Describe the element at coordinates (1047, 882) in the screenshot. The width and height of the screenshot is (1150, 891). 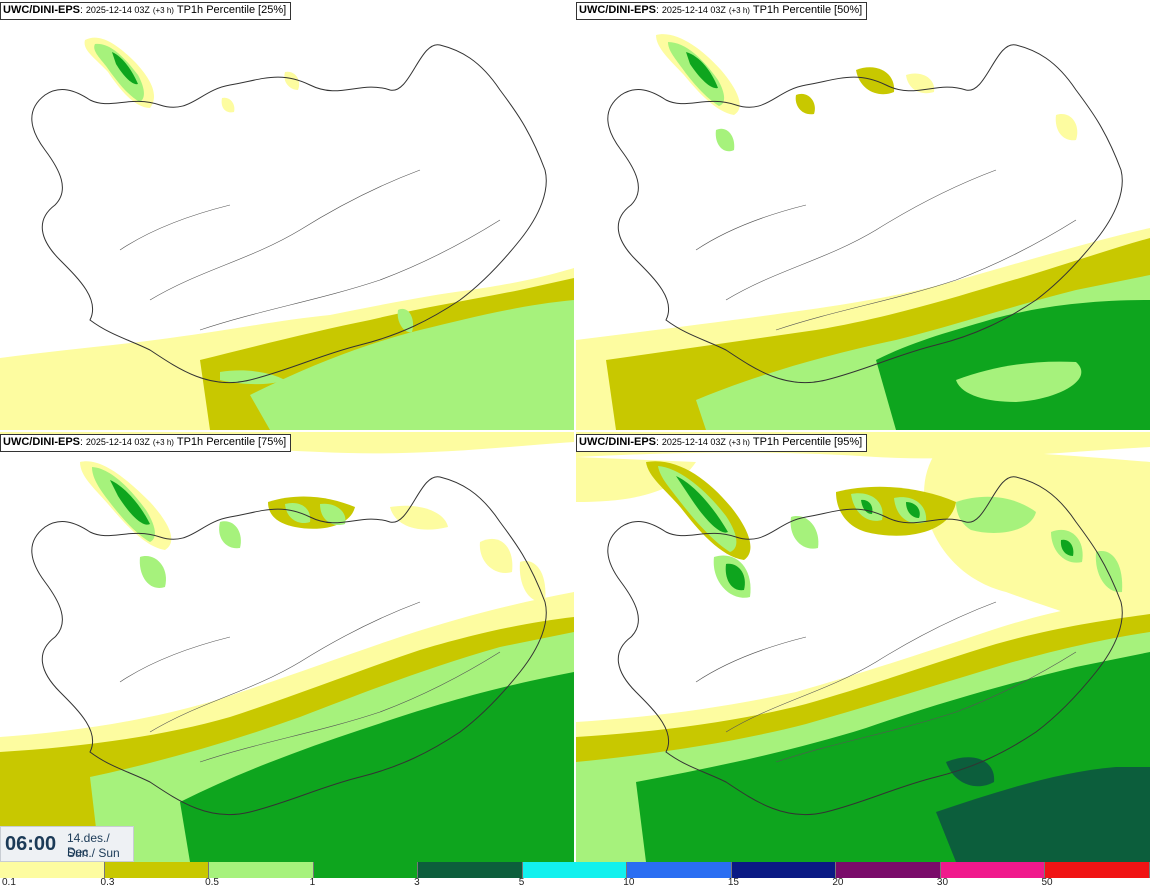
I see `colorbar-tick-label: 50` at that location.